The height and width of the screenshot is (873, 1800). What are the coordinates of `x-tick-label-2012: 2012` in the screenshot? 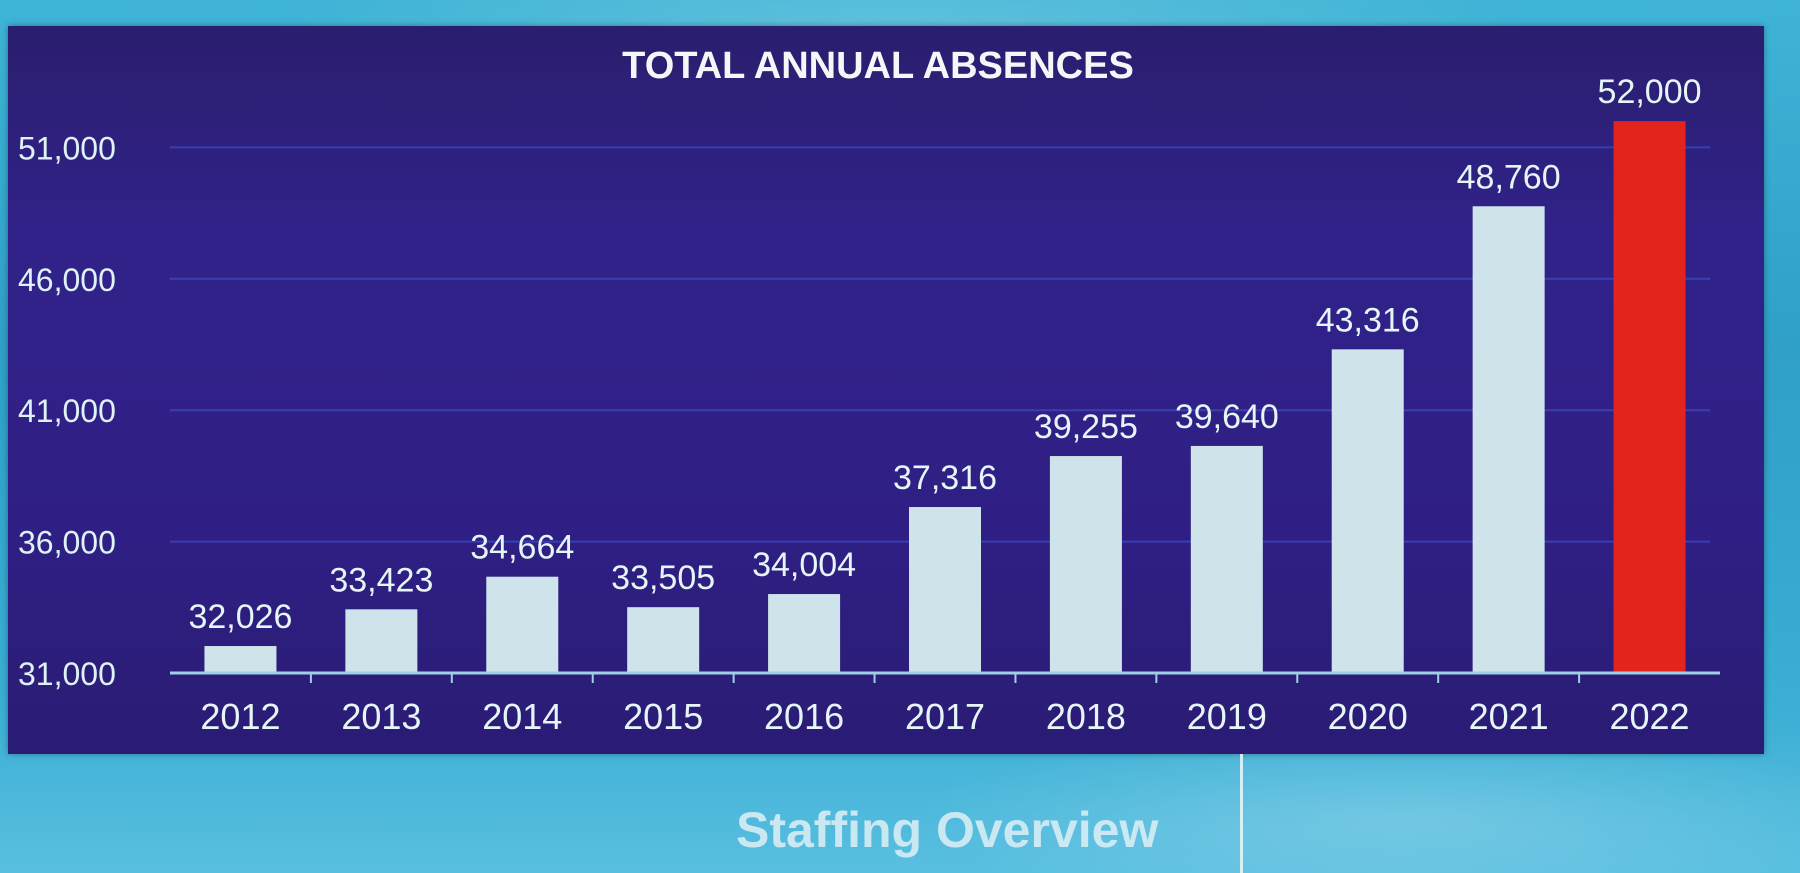 It's located at (240, 716).